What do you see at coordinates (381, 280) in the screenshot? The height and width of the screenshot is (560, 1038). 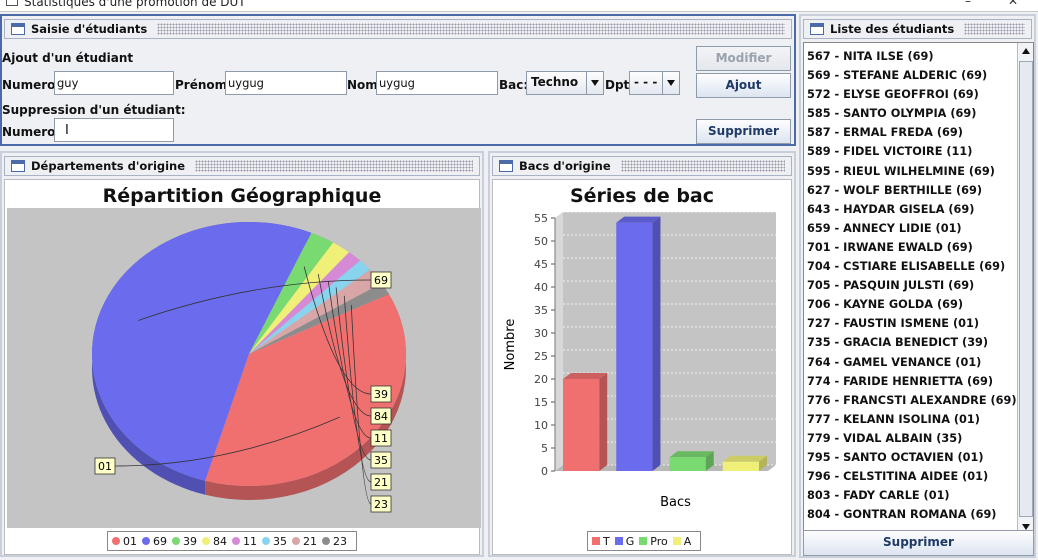 I see `pie-label: 69` at bounding box center [381, 280].